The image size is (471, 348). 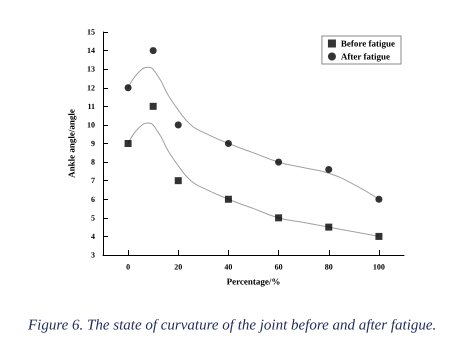 What do you see at coordinates (91, 69) in the screenshot?
I see `y-tick-label: 13` at bounding box center [91, 69].